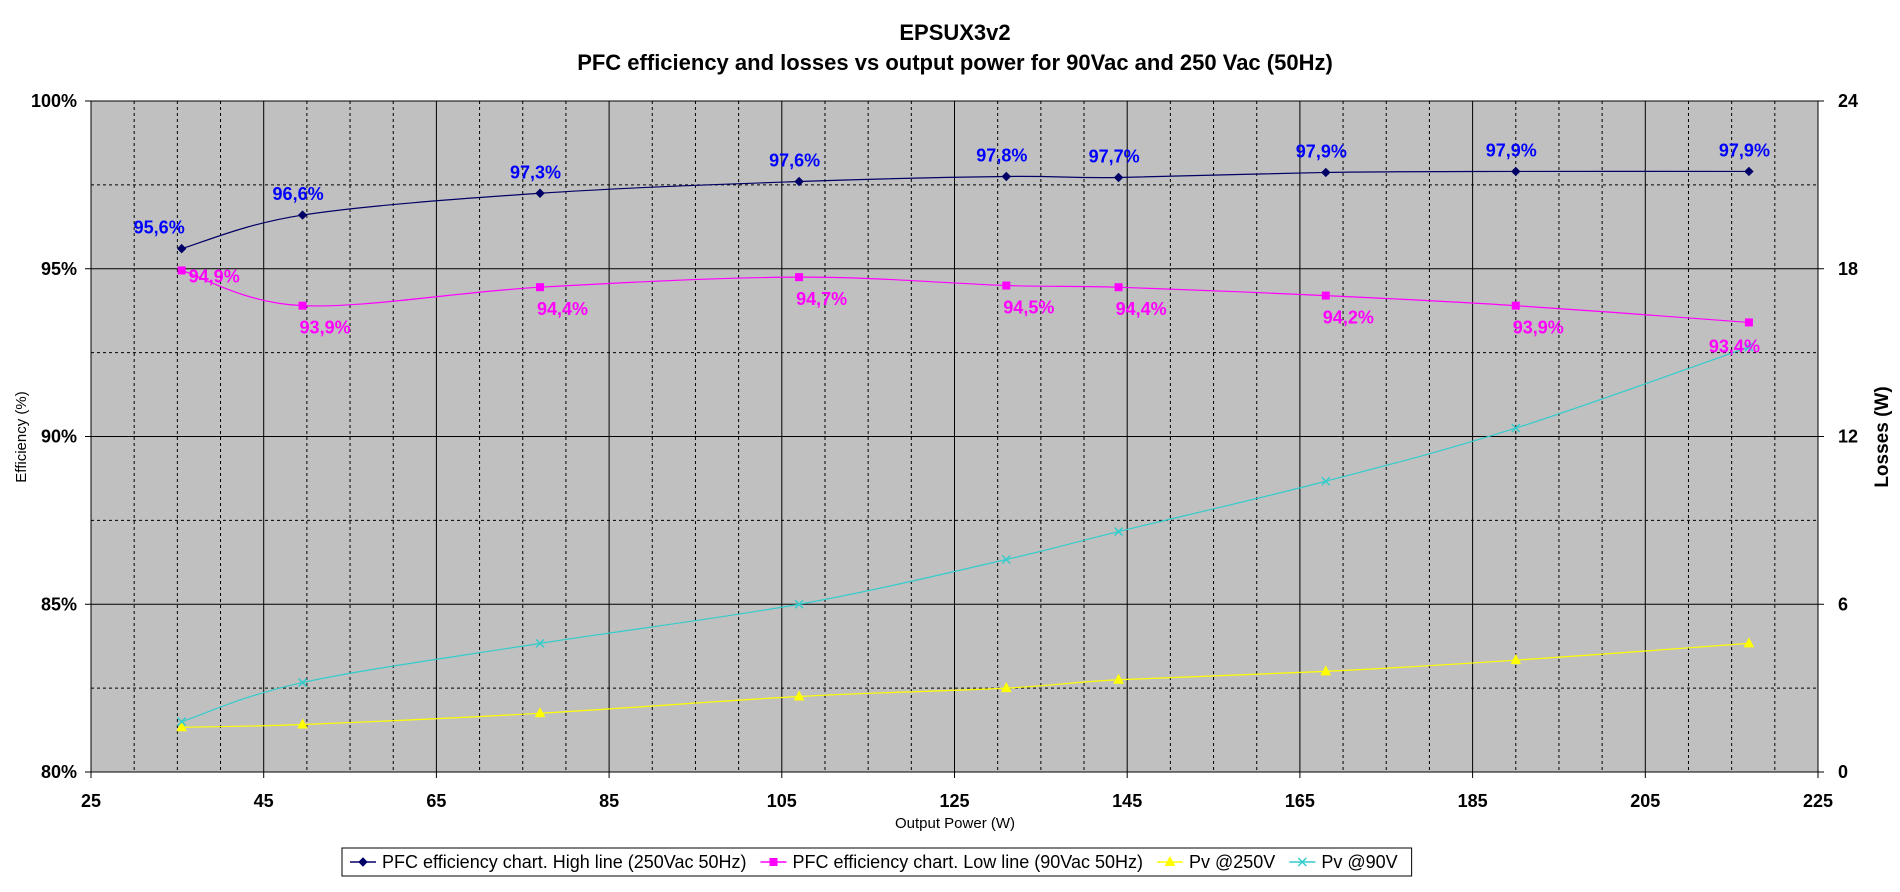 The height and width of the screenshot is (892, 1900). Describe the element at coordinates (436, 801) in the screenshot. I see `x-tick-label: 65` at that location.